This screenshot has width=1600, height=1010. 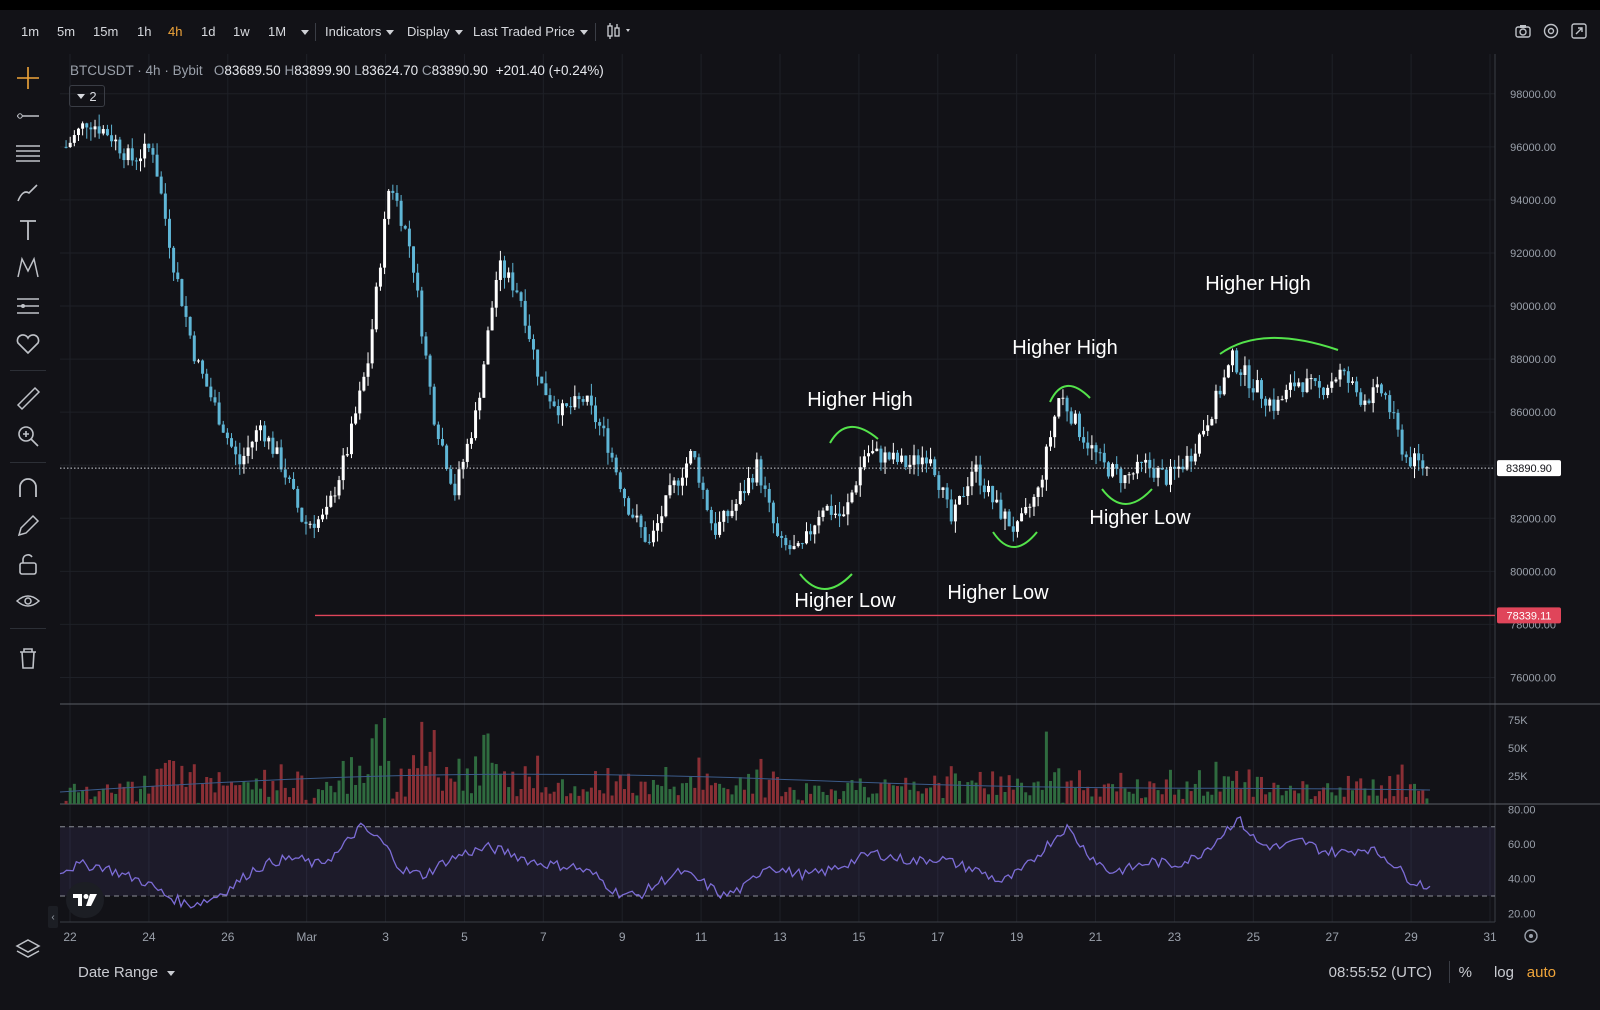 What do you see at coordinates (620, 32) in the screenshot?
I see `chart-type-menu` at bounding box center [620, 32].